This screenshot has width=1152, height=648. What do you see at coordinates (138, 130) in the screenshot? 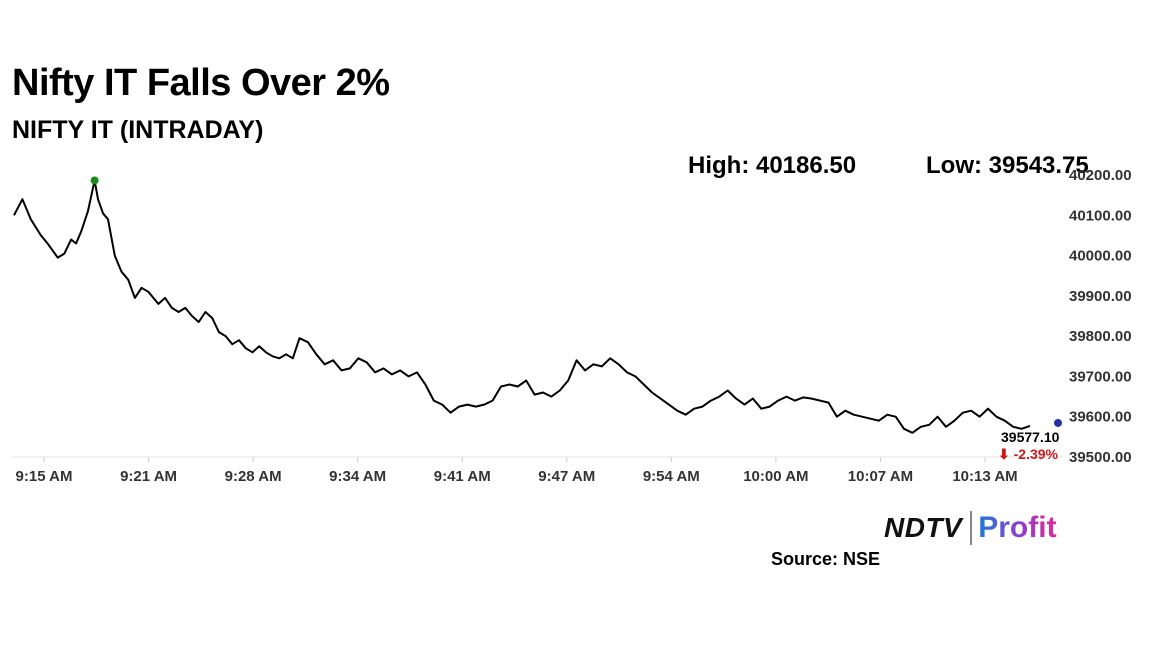
I see `chart-subtitle: NIFTY IT (INTRADAY)` at bounding box center [138, 130].